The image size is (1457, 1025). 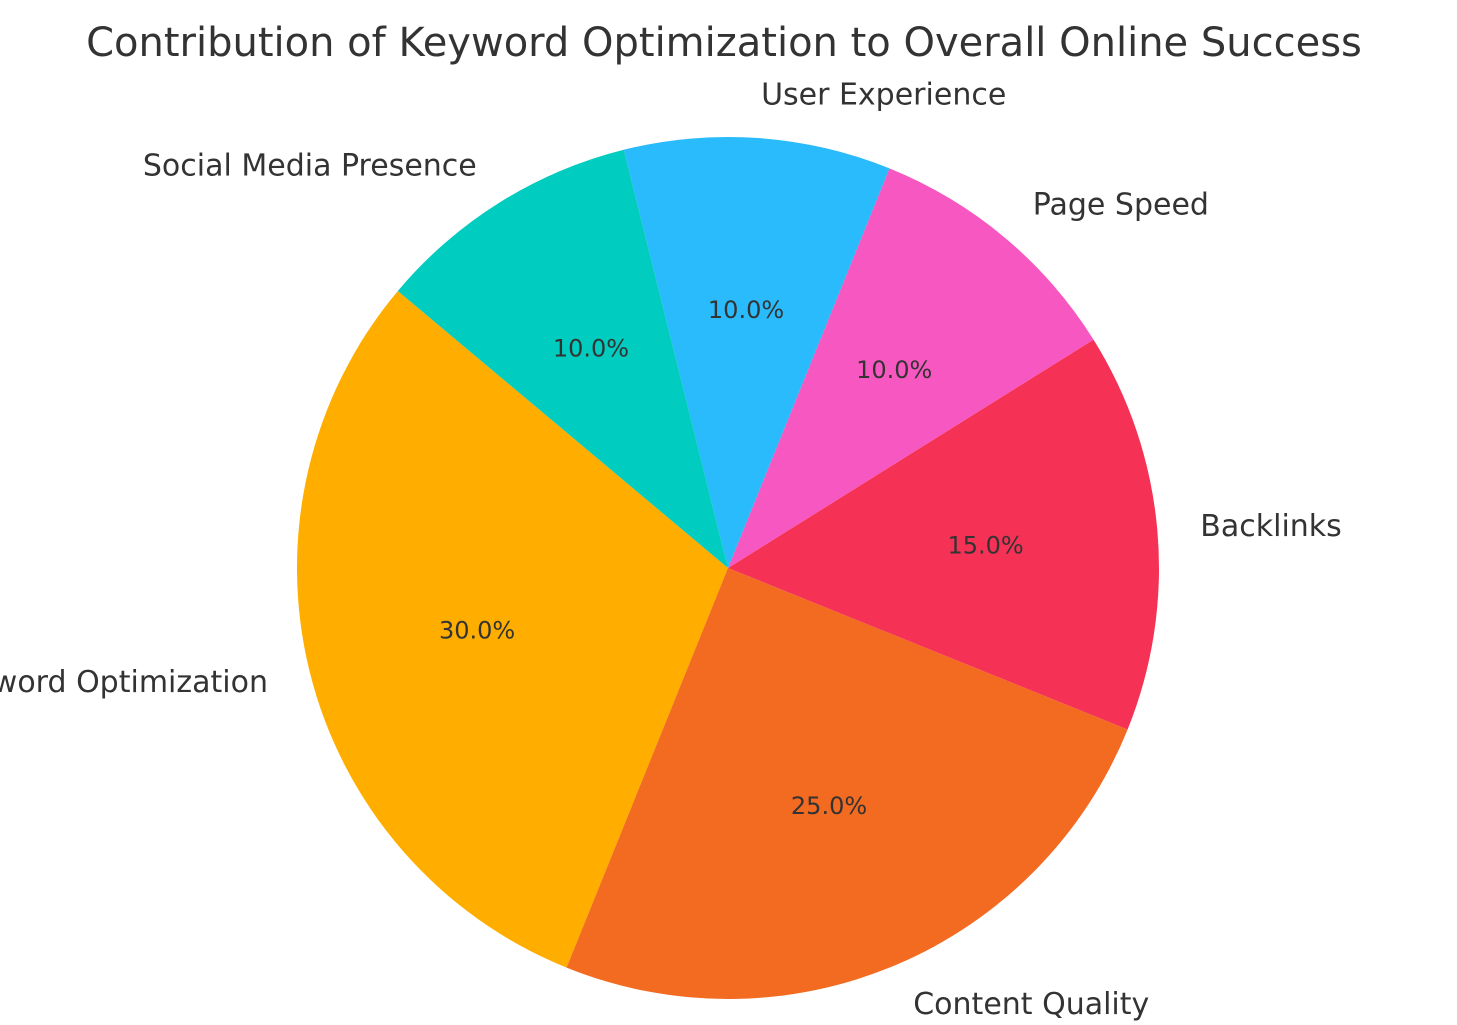 I want to click on pie-slice-social-media-presence, so click(x=562, y=358).